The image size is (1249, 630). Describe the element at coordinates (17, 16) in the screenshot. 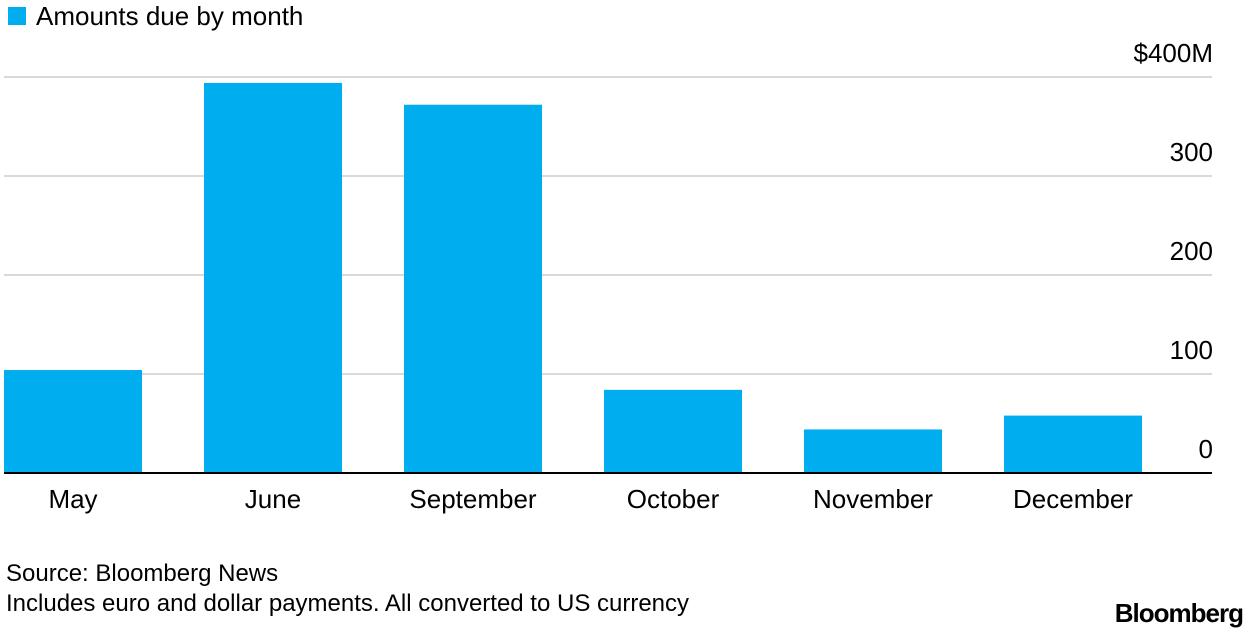

I see `legend-swatch` at that location.